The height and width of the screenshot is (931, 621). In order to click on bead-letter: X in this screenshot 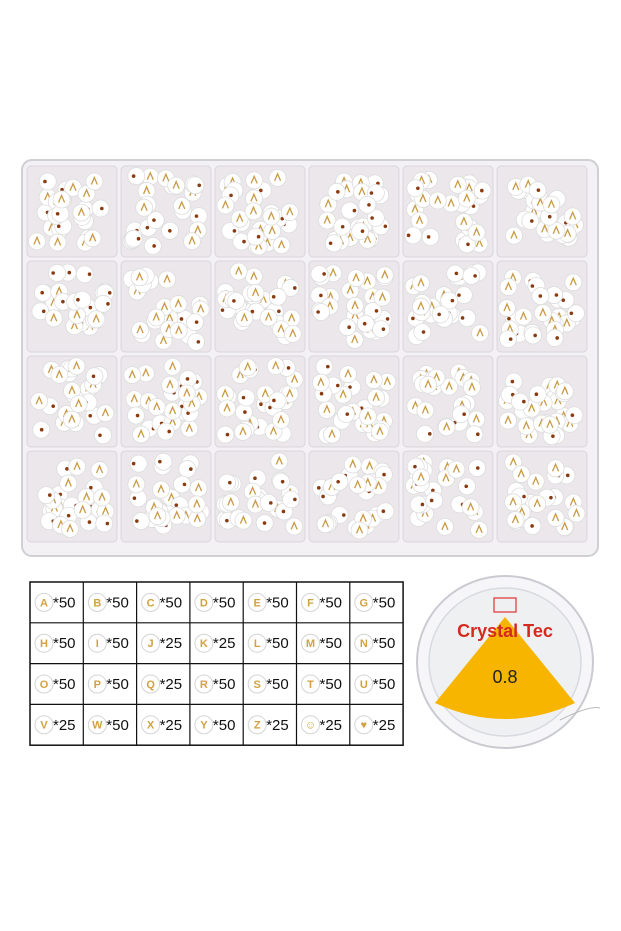, I will do `click(151, 726)`.